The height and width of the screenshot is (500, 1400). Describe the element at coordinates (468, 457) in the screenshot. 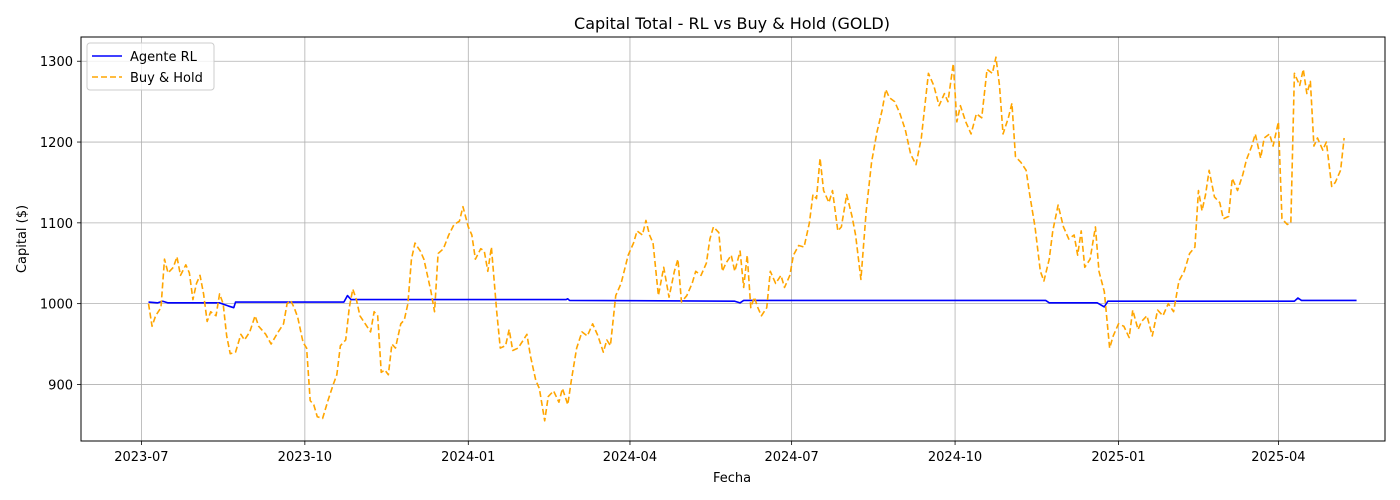

I see `x-tick-label: 2024-01` at that location.